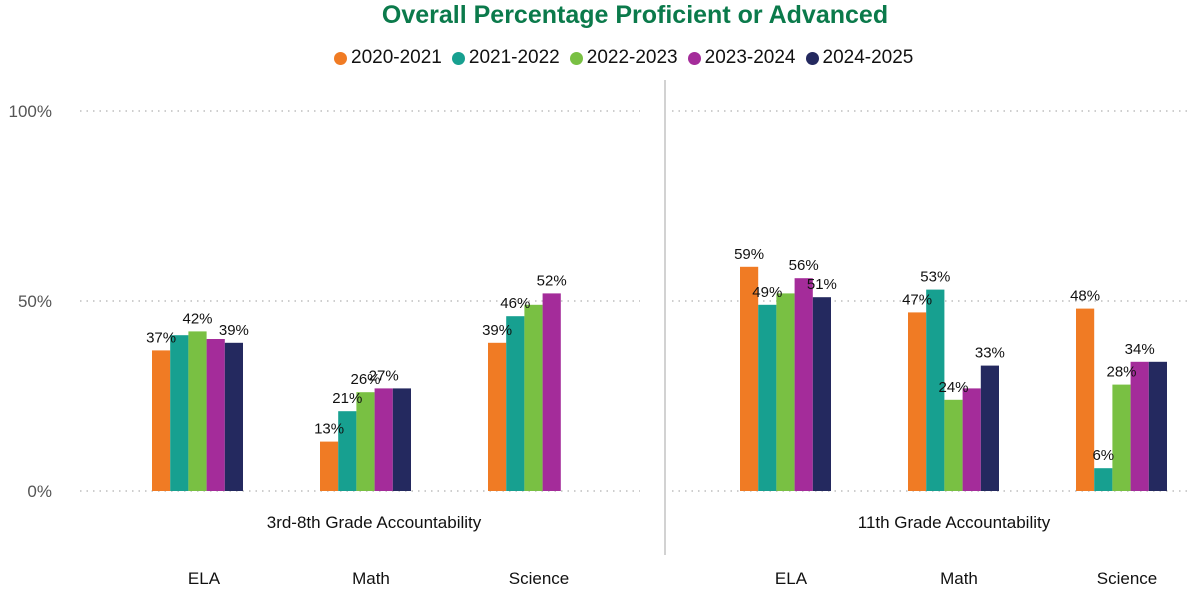 The width and height of the screenshot is (1200, 598). Describe the element at coordinates (384, 375) in the screenshot. I see `data-label: 27%` at that location.